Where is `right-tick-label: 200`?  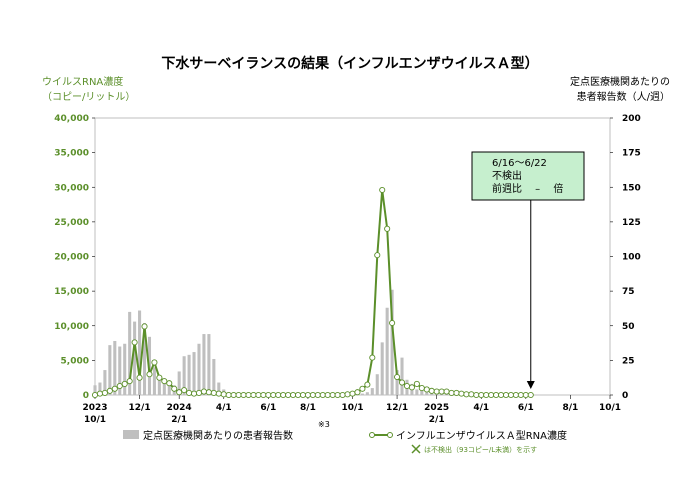
right-tick-label: 200 is located at coordinates (631, 119).